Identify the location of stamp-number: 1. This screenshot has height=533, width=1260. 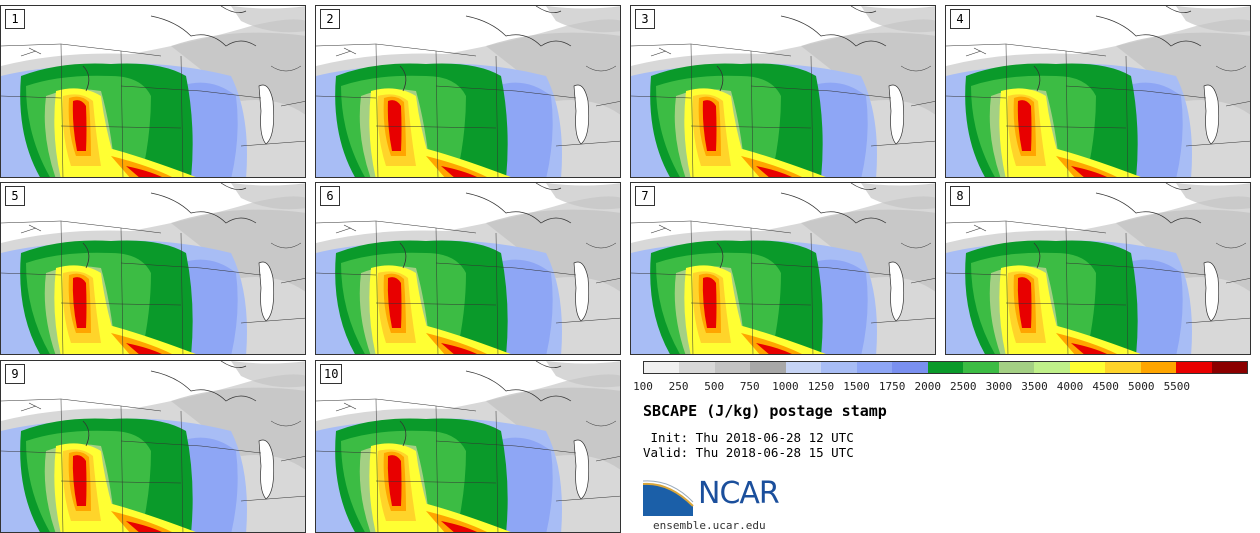
(15, 19).